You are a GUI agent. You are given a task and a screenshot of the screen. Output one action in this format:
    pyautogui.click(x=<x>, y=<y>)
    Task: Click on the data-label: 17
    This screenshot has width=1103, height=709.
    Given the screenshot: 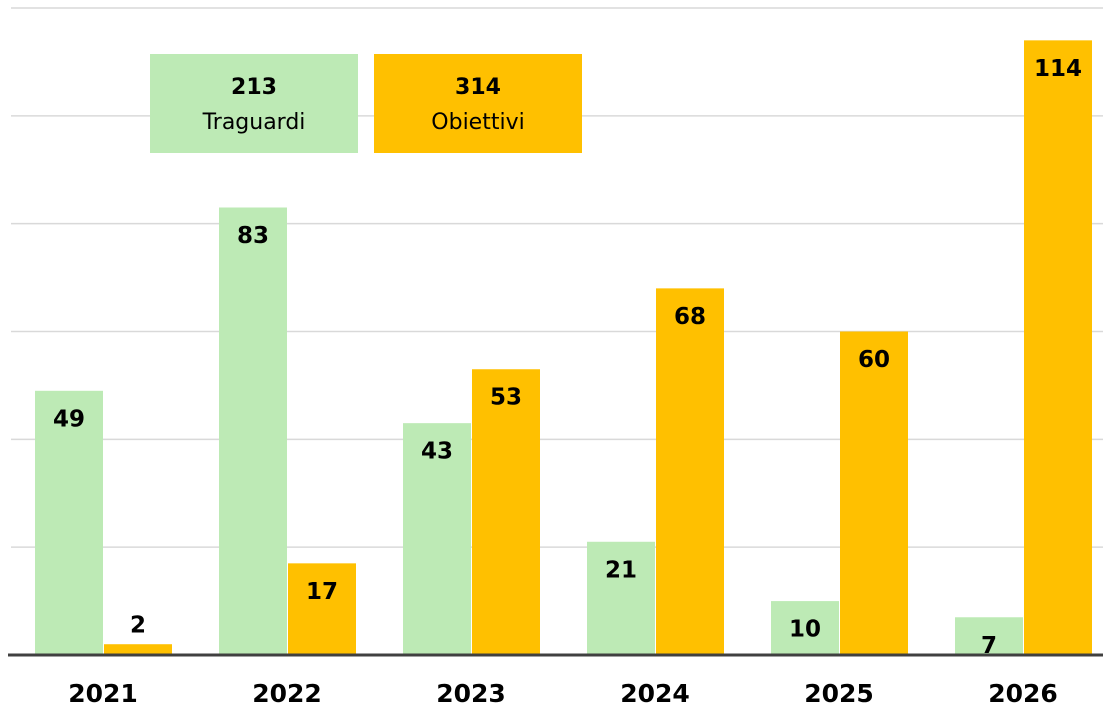 What is the action you would take?
    pyautogui.click(x=322, y=592)
    